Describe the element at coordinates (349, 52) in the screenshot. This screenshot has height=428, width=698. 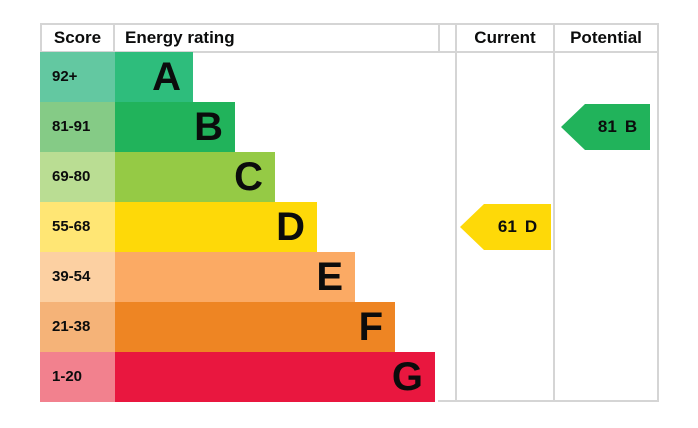
I see `grid-line-header-bottom` at that location.